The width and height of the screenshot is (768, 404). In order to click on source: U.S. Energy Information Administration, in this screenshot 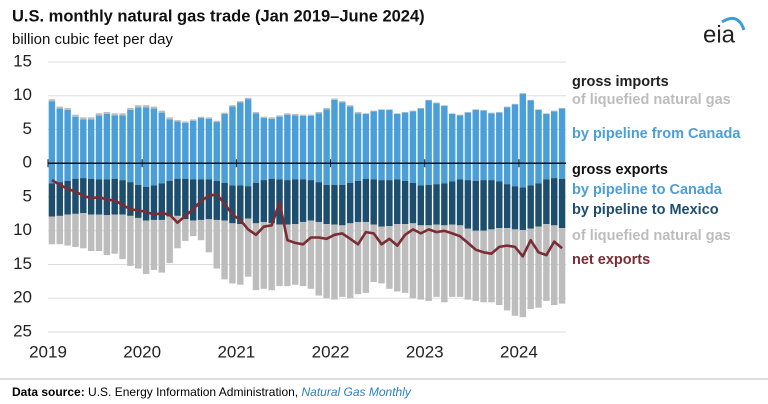, I will do `click(193, 392)`.